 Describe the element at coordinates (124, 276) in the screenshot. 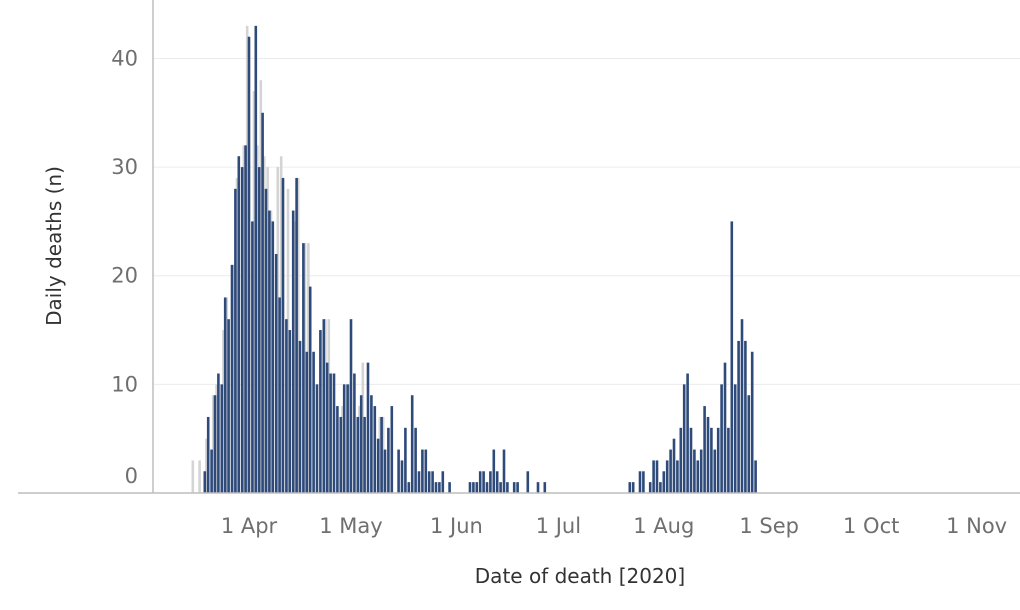

I see `y-tick-label: 20` at that location.